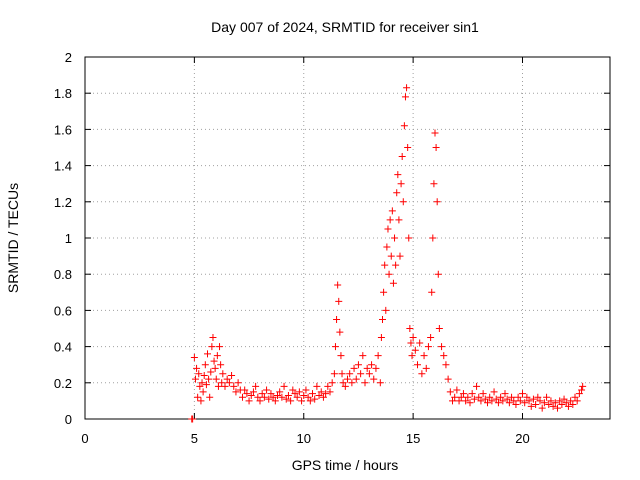  Describe the element at coordinates (84, 438) in the screenshot. I see `x-tick-label: 0` at that location.